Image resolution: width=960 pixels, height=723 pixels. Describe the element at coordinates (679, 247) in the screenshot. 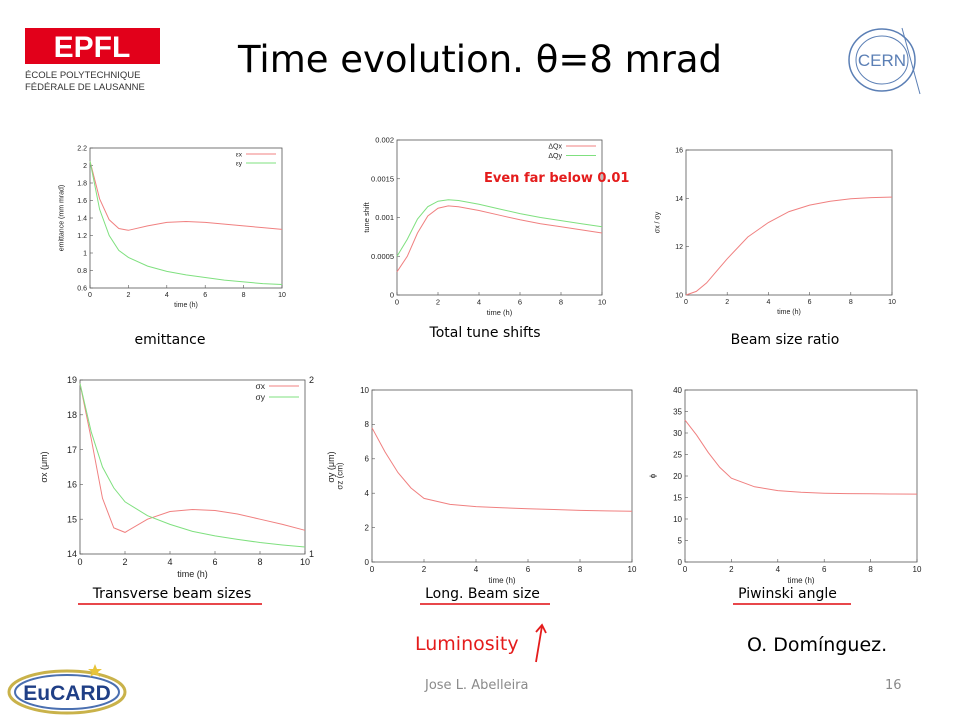

I see `y-tick-label: 12` at that location.